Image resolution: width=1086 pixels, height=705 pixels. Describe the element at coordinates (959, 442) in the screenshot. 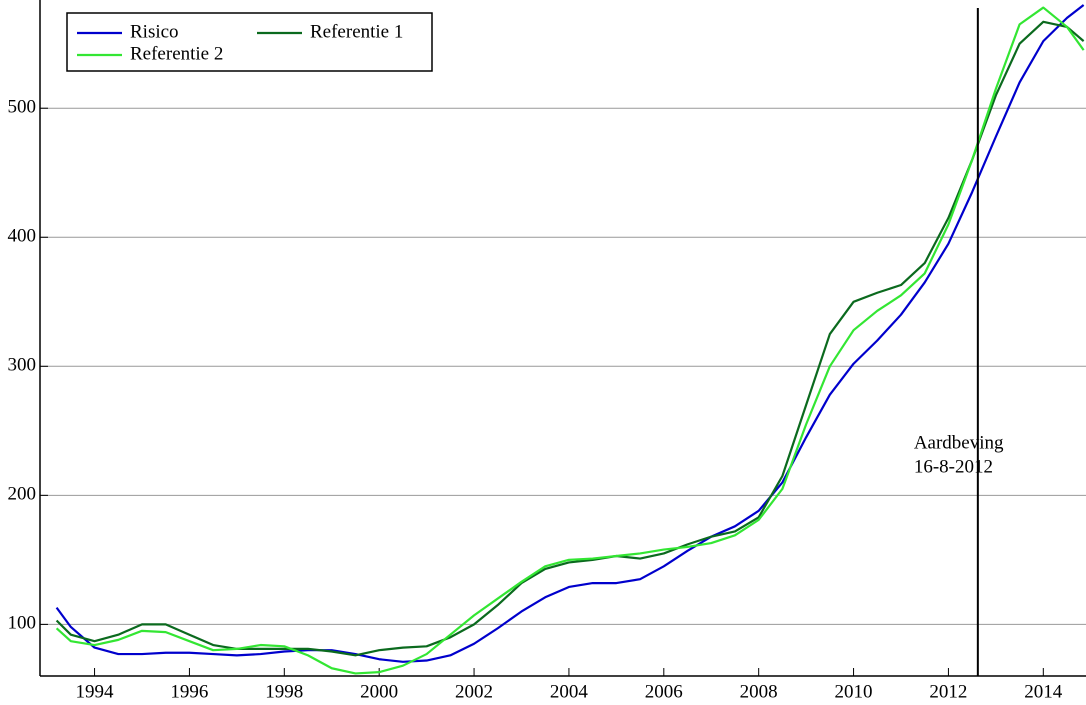

I see `annotation-text: Aardbeving` at that location.